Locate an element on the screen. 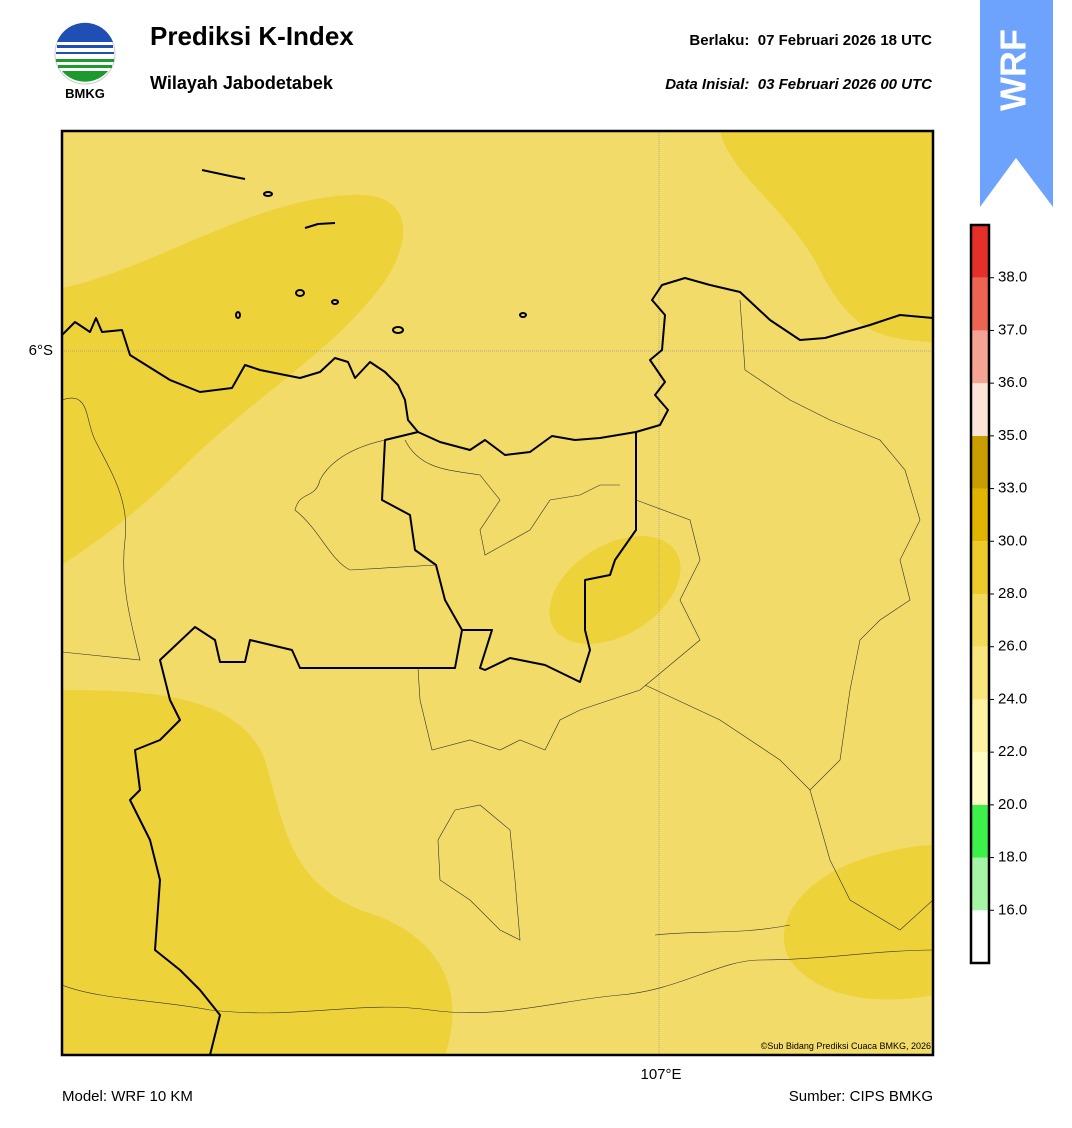 The image size is (1072, 1128). colorbar-tick-label: 18.0 is located at coordinates (1012, 857).